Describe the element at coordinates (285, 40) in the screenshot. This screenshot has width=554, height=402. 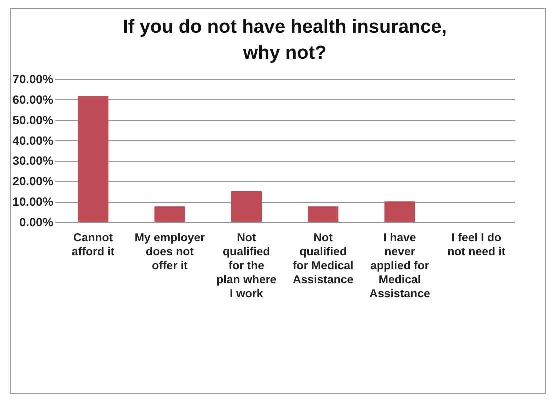
I see `chart-title: If you do not have health insurance, why not?` at that location.